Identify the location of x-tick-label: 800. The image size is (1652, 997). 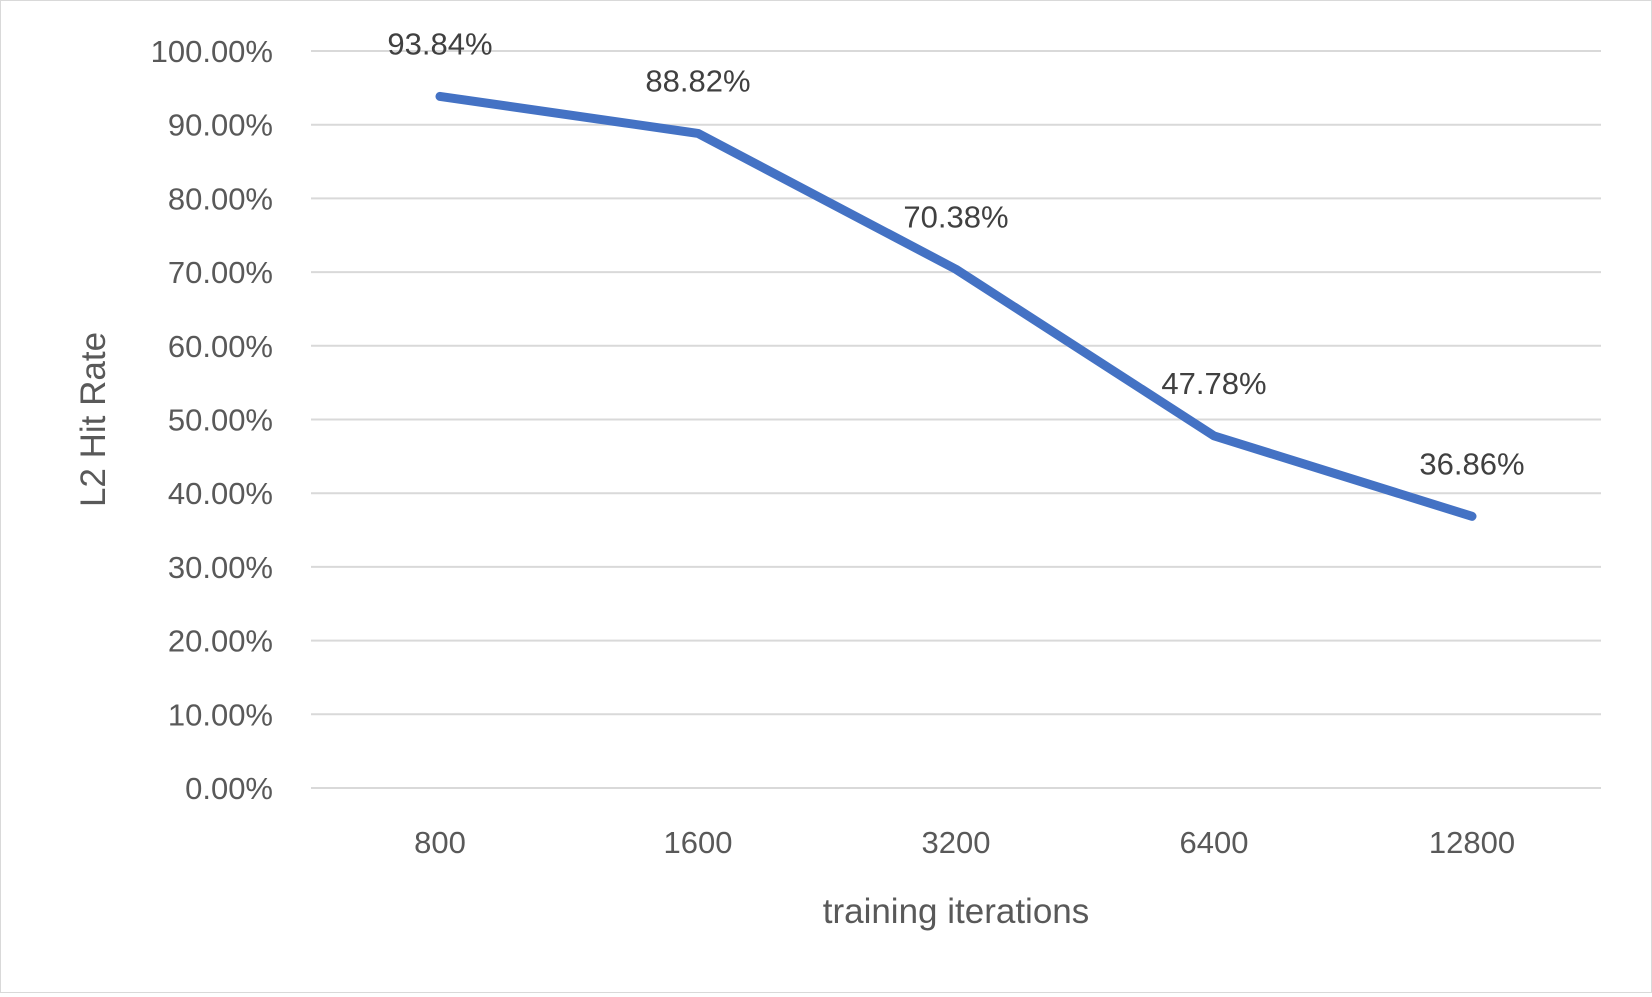
(440, 842).